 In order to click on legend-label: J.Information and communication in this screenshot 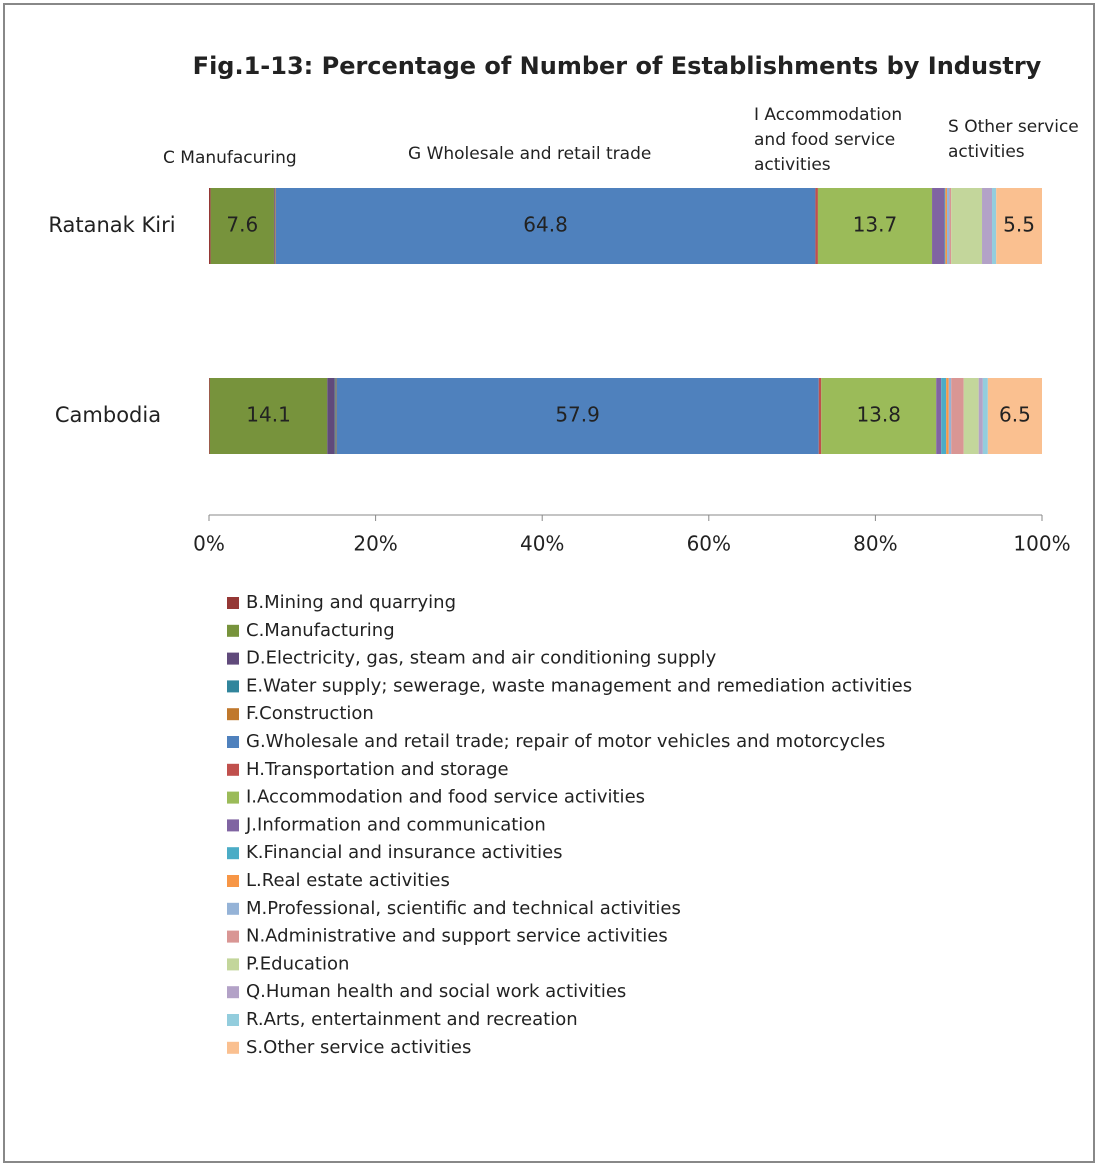, I will do `click(395, 824)`.